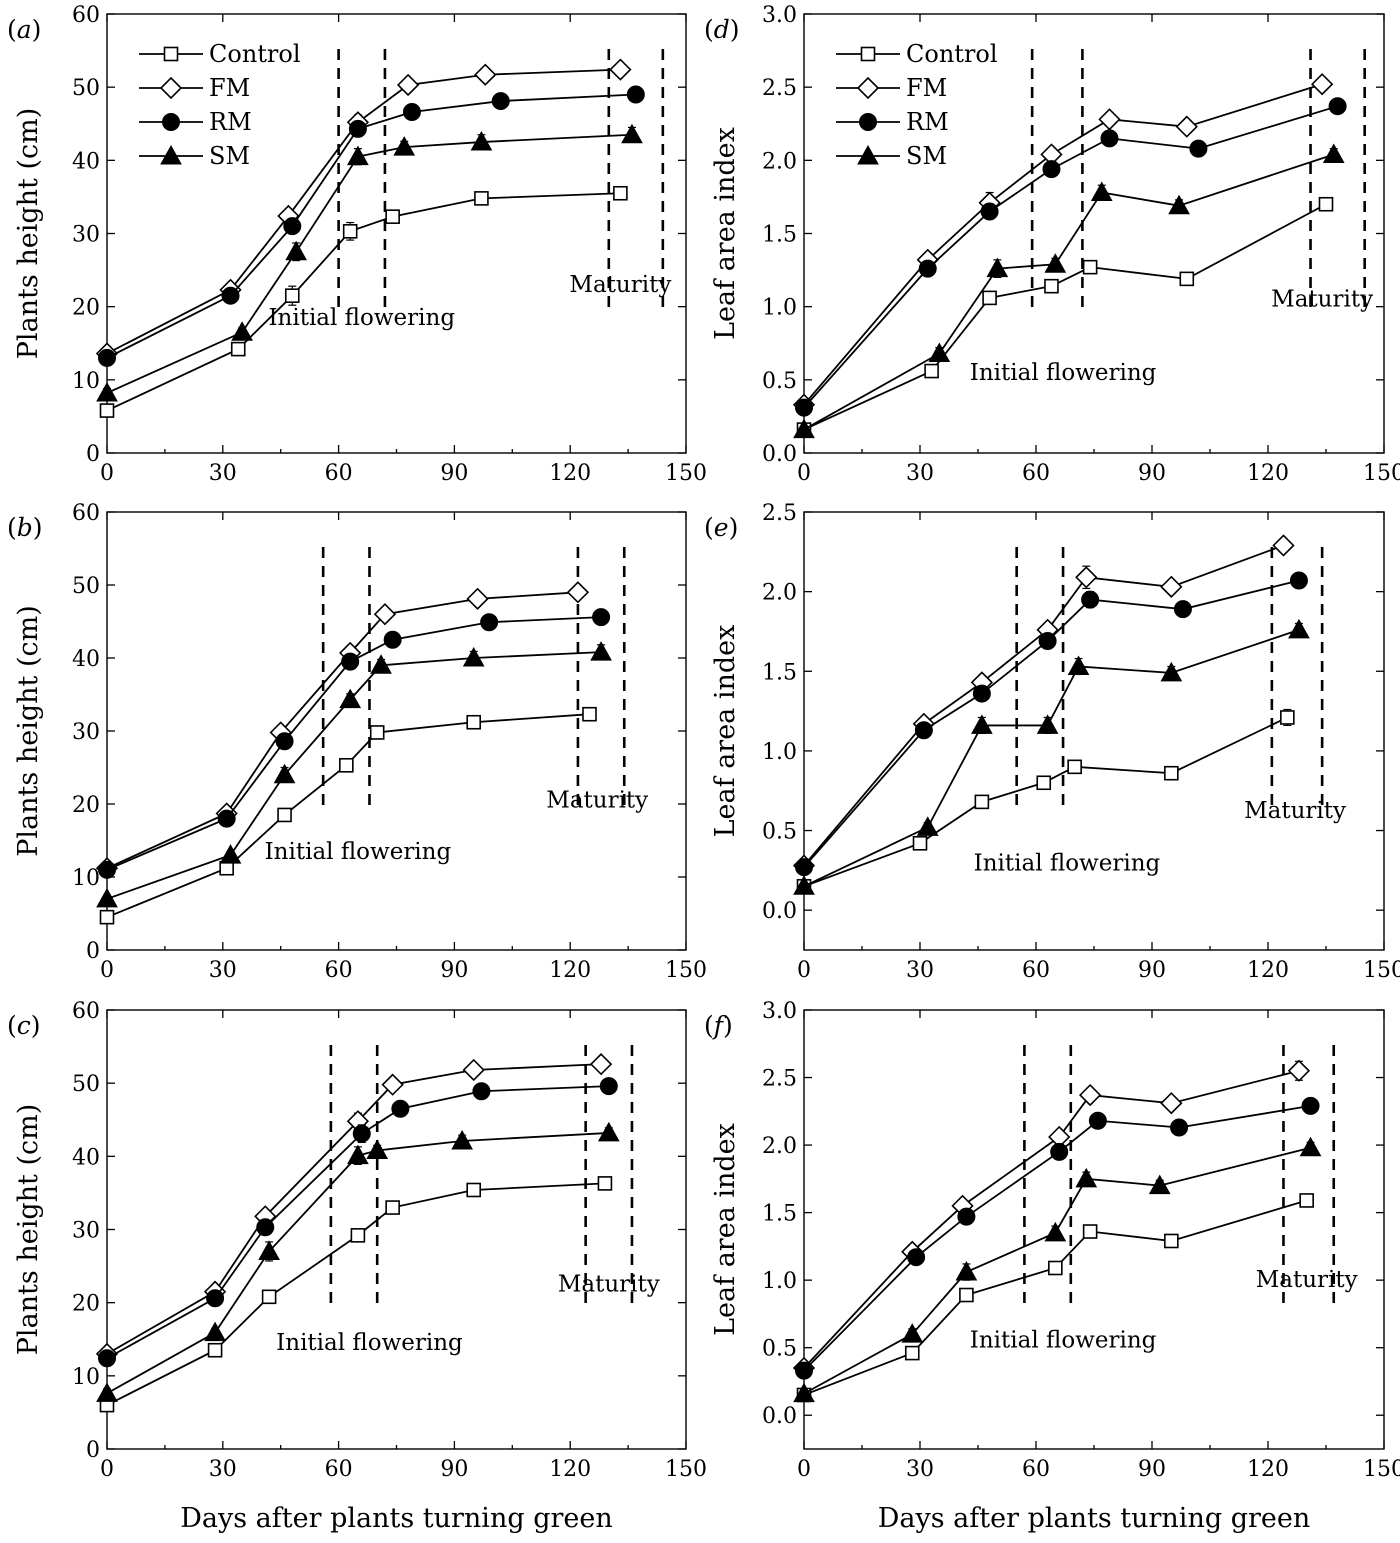 The width and height of the screenshot is (1400, 1543). What do you see at coordinates (722, 29) in the screenshot?
I see `panel-label-letter: d` at bounding box center [722, 29].